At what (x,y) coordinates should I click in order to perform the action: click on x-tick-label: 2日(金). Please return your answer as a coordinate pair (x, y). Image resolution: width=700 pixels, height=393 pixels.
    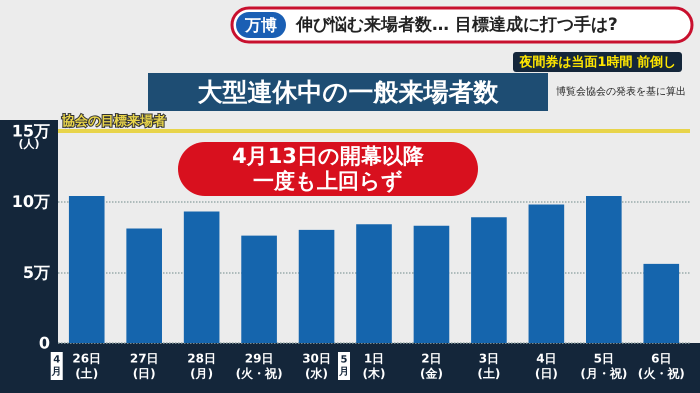
    Looking at the image, I should click on (431, 366).